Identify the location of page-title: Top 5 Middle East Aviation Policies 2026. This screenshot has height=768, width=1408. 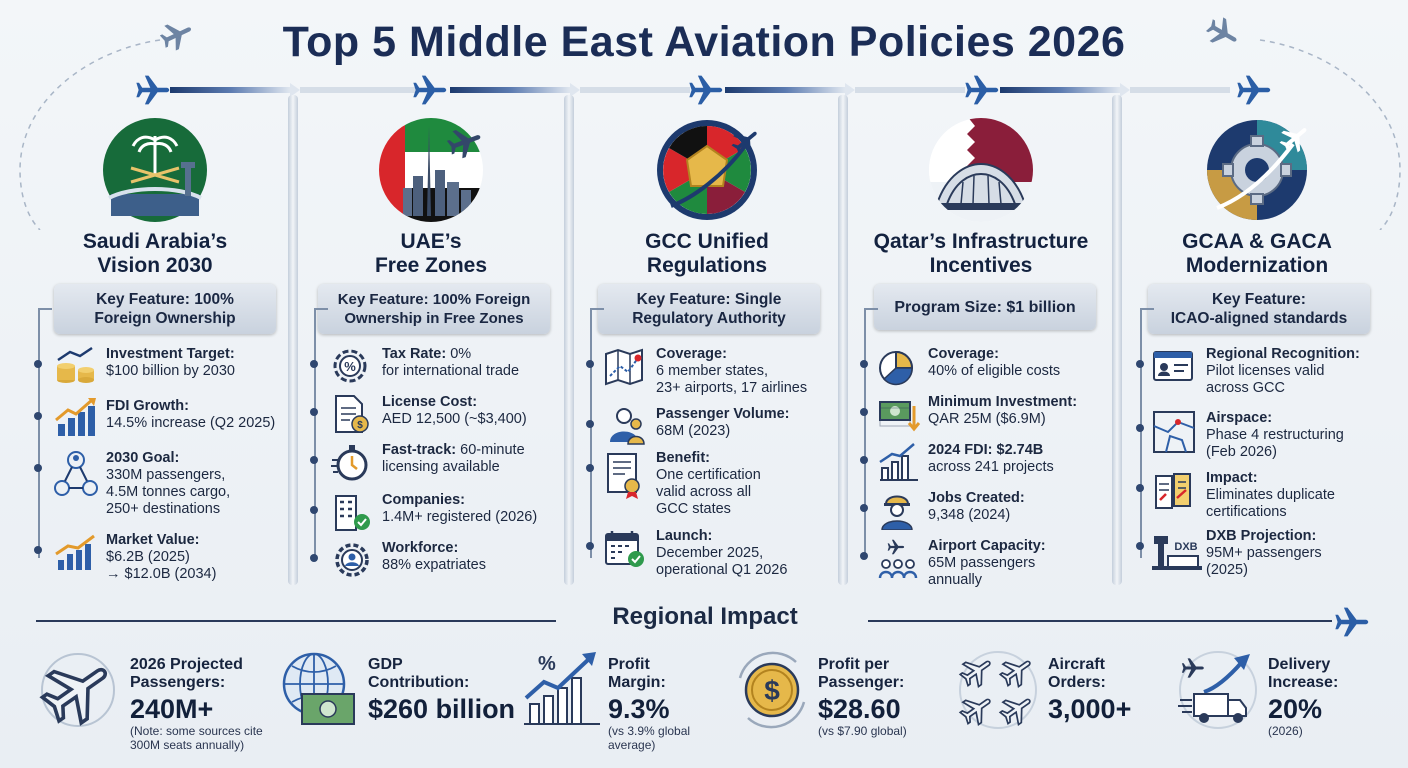
(704, 42).